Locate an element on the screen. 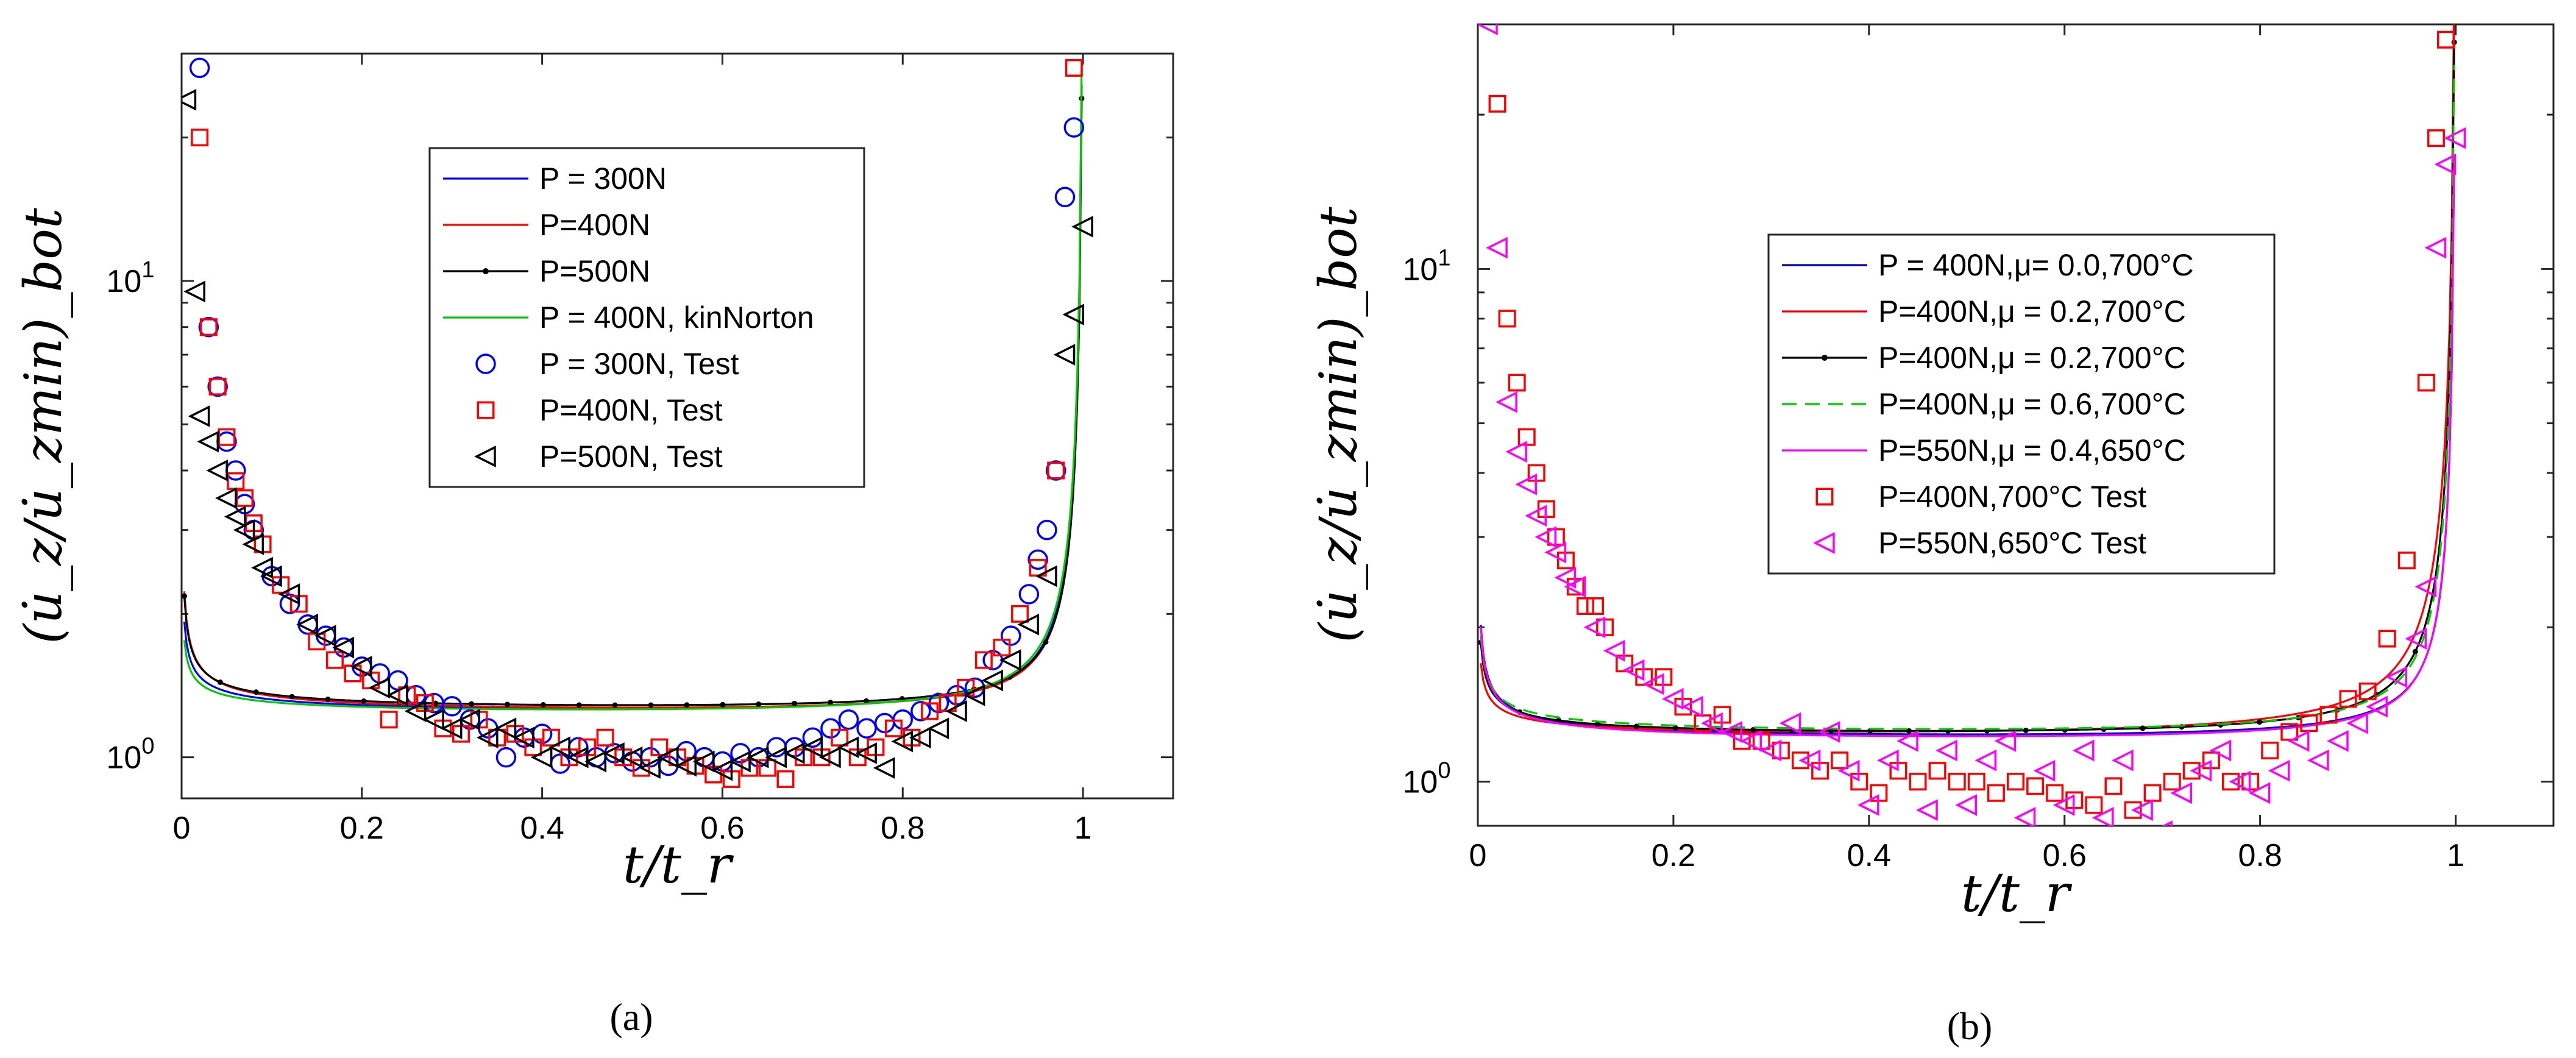 Image resolution: width=2576 pixels, height=1058 pixels. legend-entry: P=400N,μ = 0.2,700°C is located at coordinates (2032, 311).